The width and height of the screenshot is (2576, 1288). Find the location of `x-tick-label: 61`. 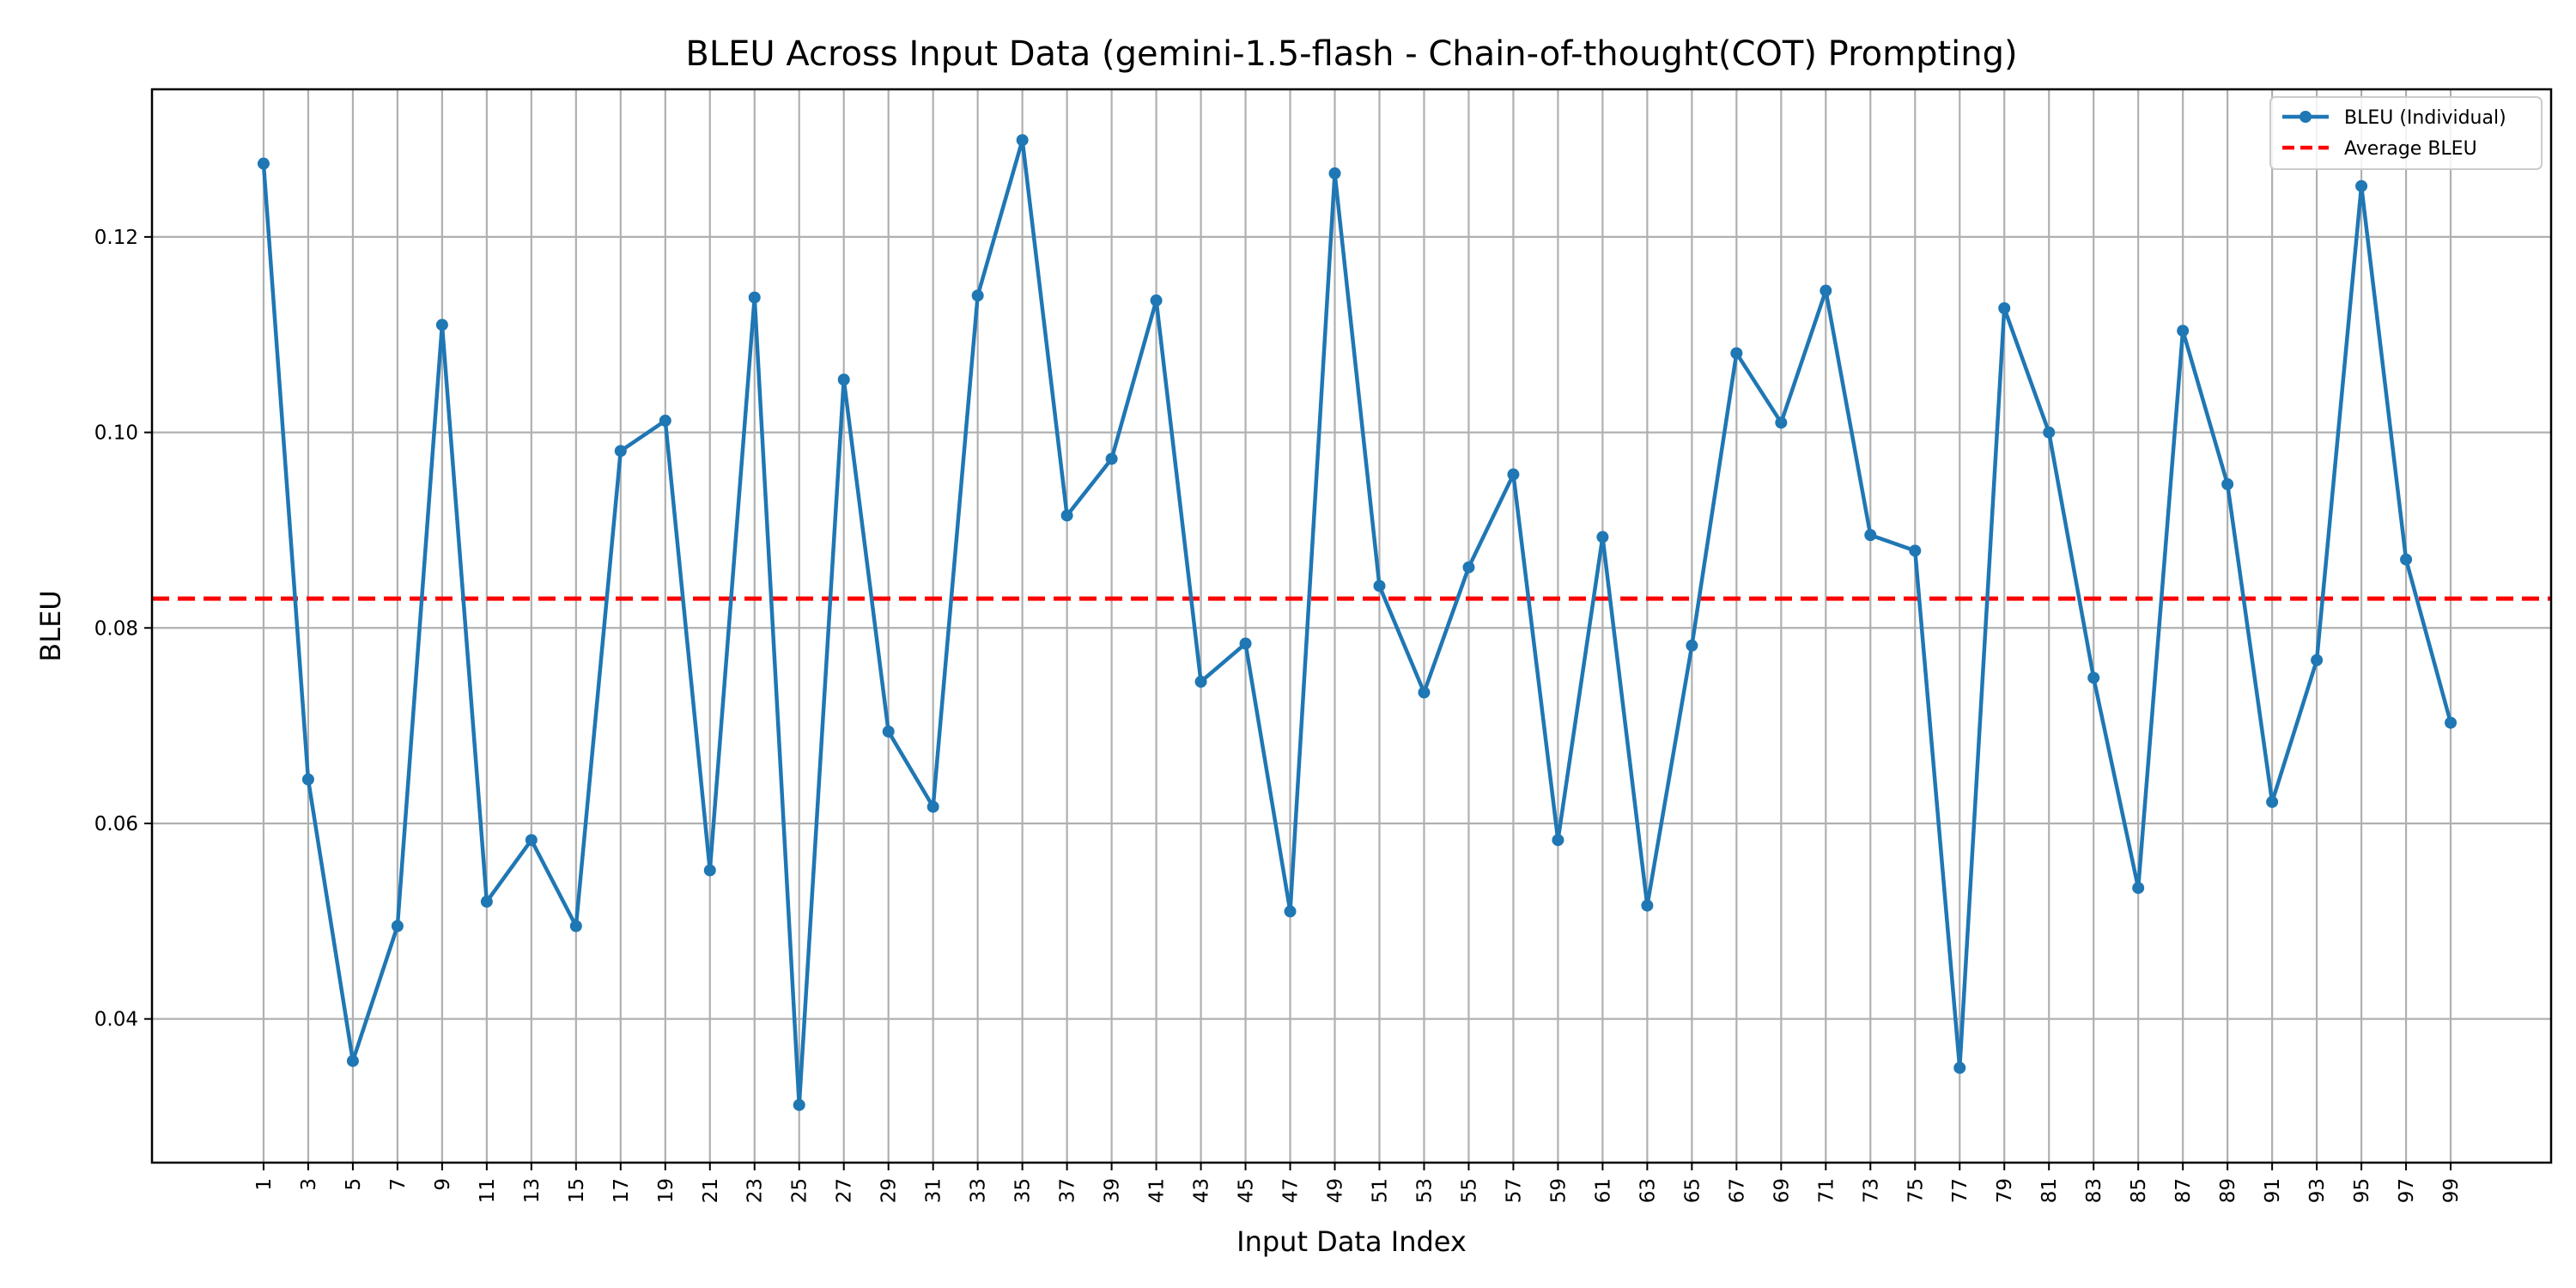

x-tick-label: 61 is located at coordinates (1603, 1191).